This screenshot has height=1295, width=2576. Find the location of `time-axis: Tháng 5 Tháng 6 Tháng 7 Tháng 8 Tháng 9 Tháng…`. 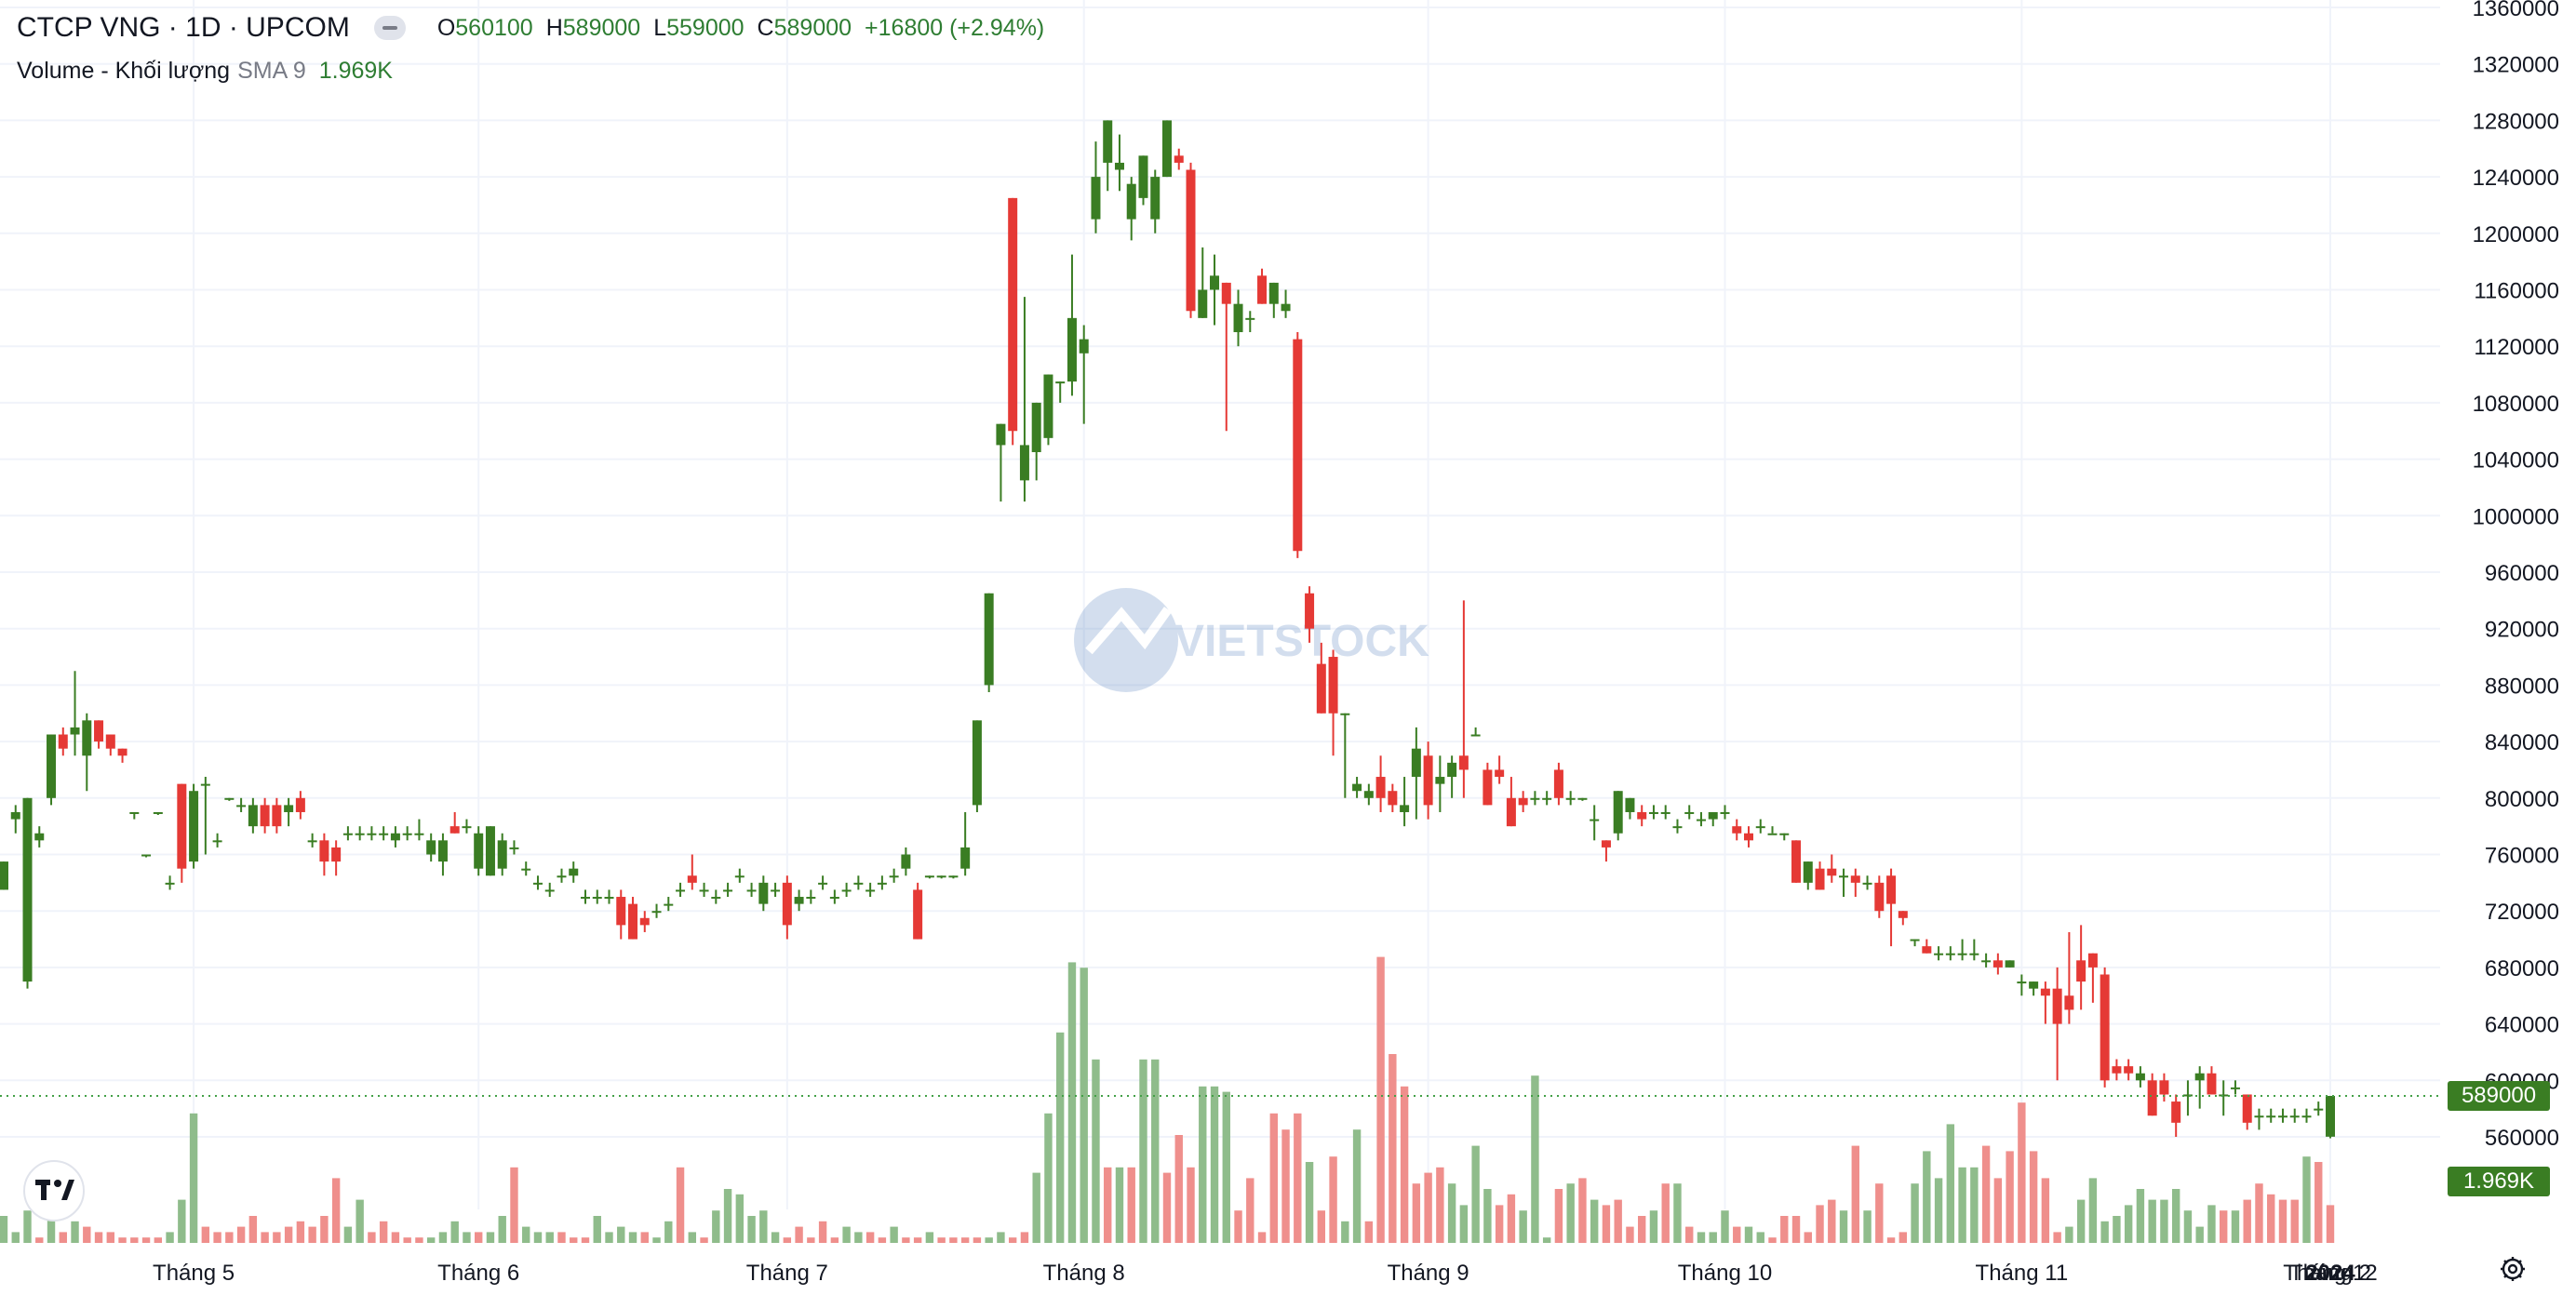

time-axis: Tháng 5 Tháng 6 Tháng 7 Tháng 8 Tháng 9 Tháng… is located at coordinates (1265, 1273).